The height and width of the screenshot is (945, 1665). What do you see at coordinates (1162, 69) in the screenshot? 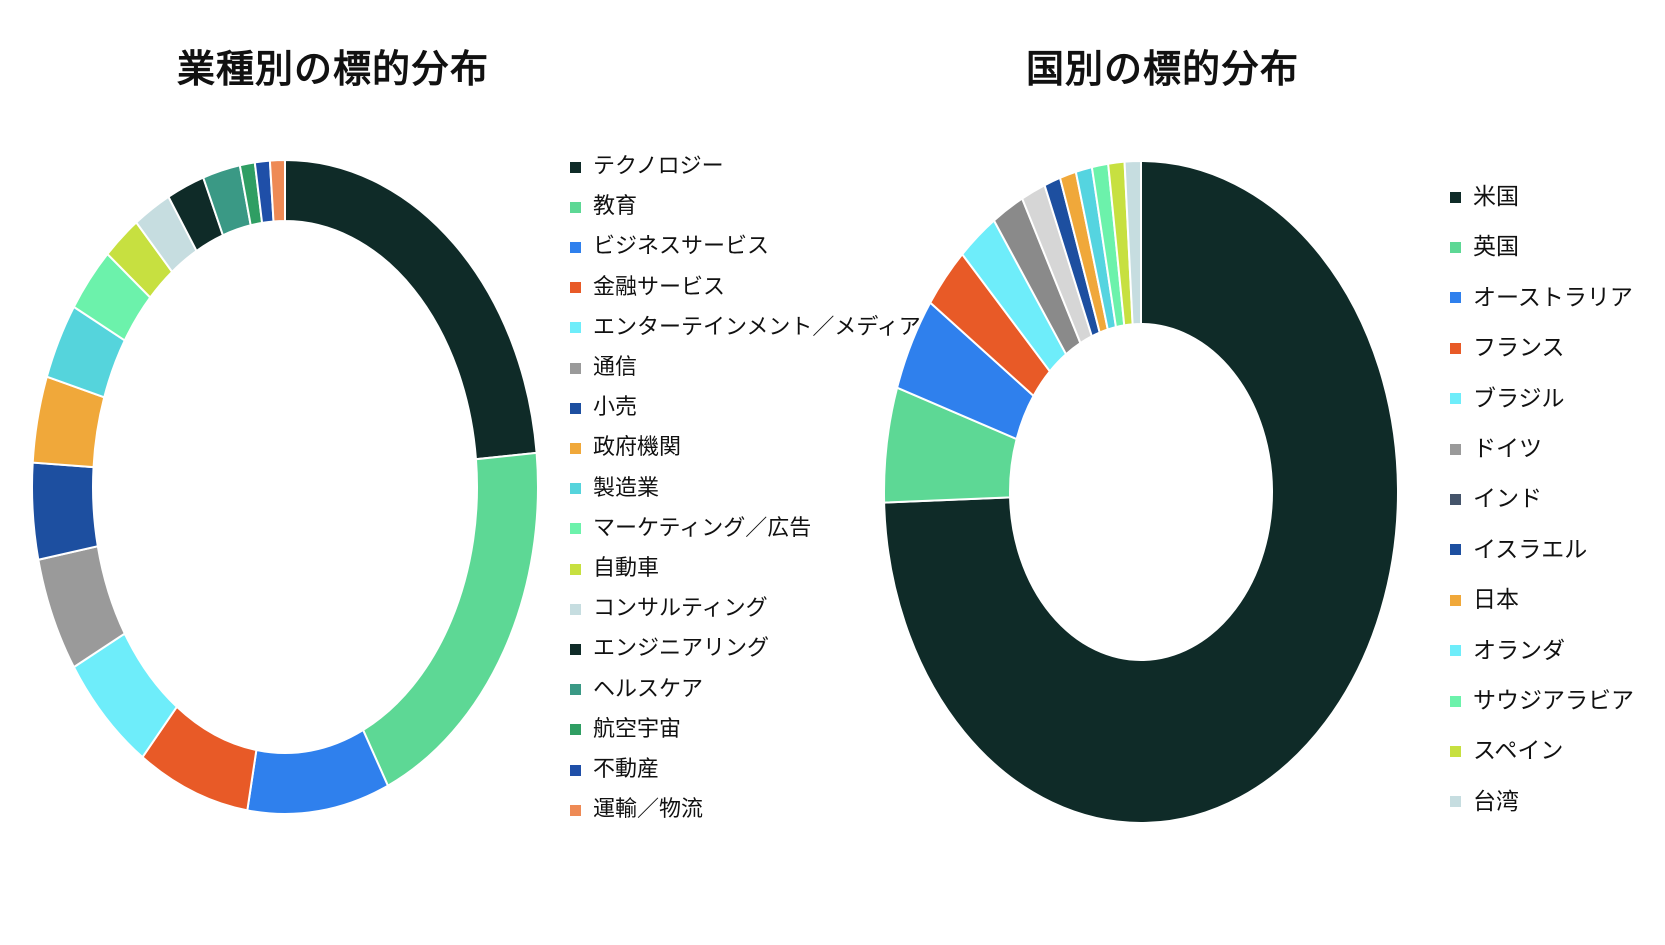
I see `country-chart-title: 国別の標的分布` at bounding box center [1162, 69].